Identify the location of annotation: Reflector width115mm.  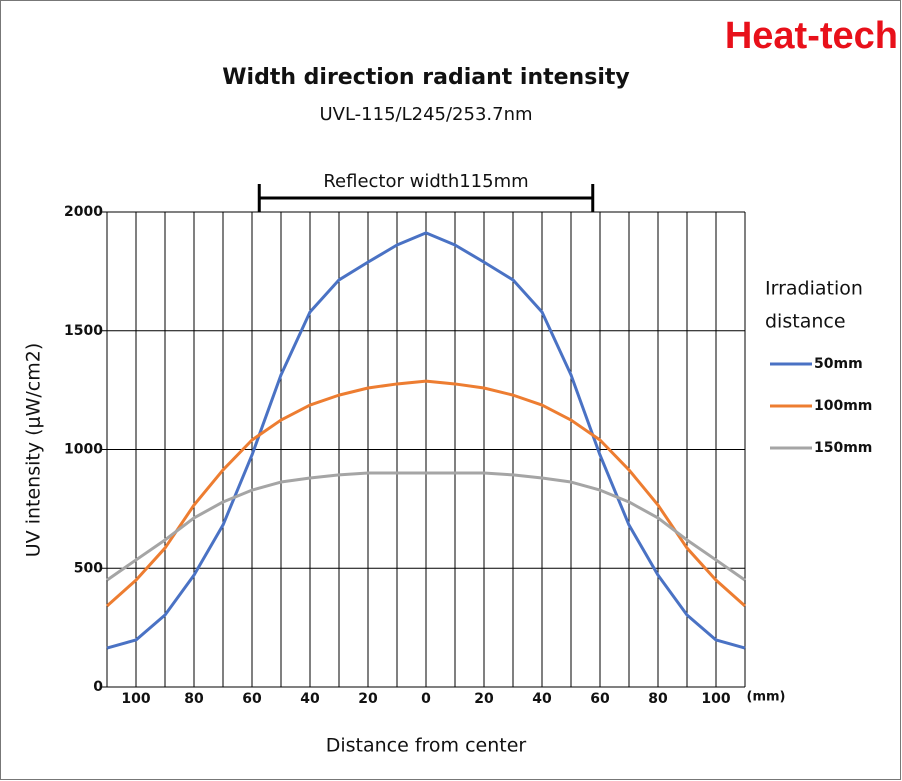
(425, 181).